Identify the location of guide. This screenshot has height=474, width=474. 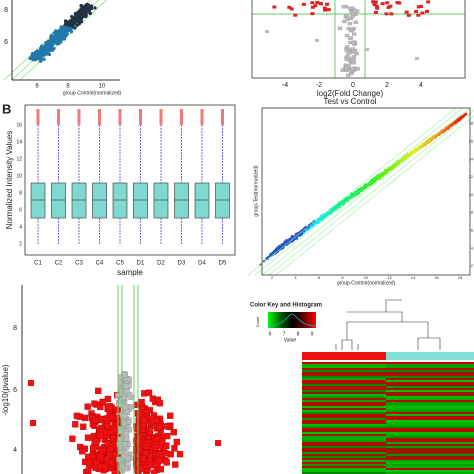
(55, 40).